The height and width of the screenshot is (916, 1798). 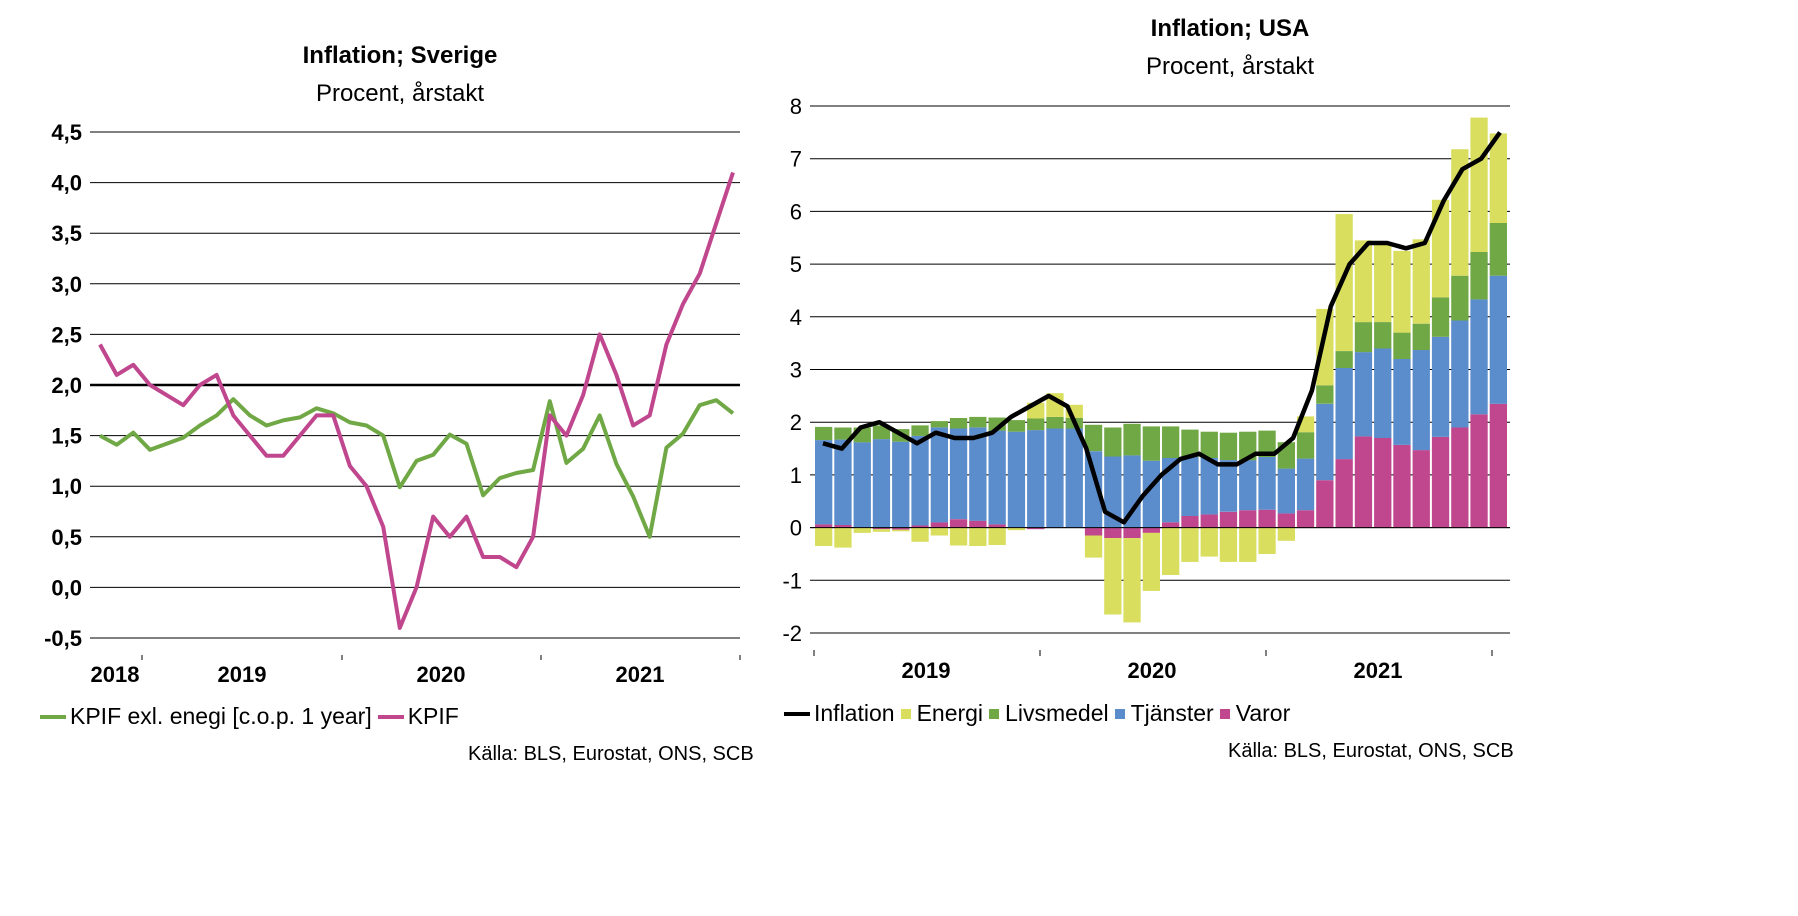 I want to click on y-tick-label: 4,5, so click(x=66, y=132).